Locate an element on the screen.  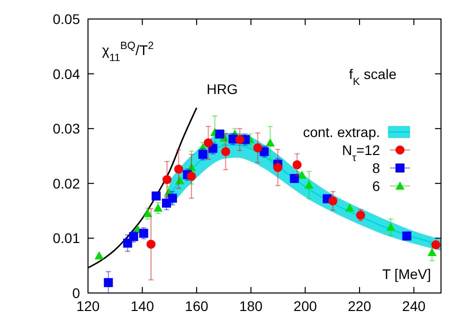
y-tick-label: 0.05 is located at coordinates (66, 19).